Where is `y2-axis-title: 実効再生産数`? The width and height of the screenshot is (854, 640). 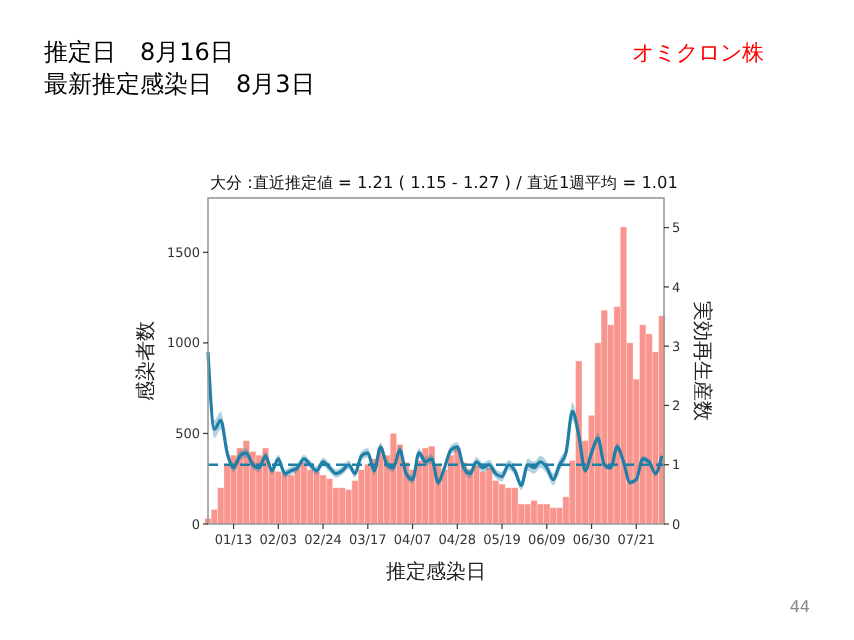 y2-axis-title: 実効再生産数 is located at coordinates (702, 361).